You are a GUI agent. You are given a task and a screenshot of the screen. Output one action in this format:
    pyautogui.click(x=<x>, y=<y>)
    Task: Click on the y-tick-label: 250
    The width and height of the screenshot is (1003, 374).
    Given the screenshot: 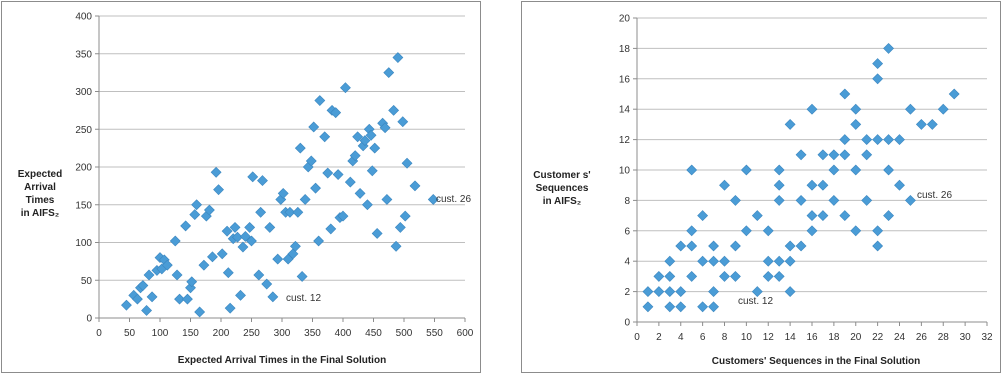 What is the action you would take?
    pyautogui.click(x=83, y=130)
    